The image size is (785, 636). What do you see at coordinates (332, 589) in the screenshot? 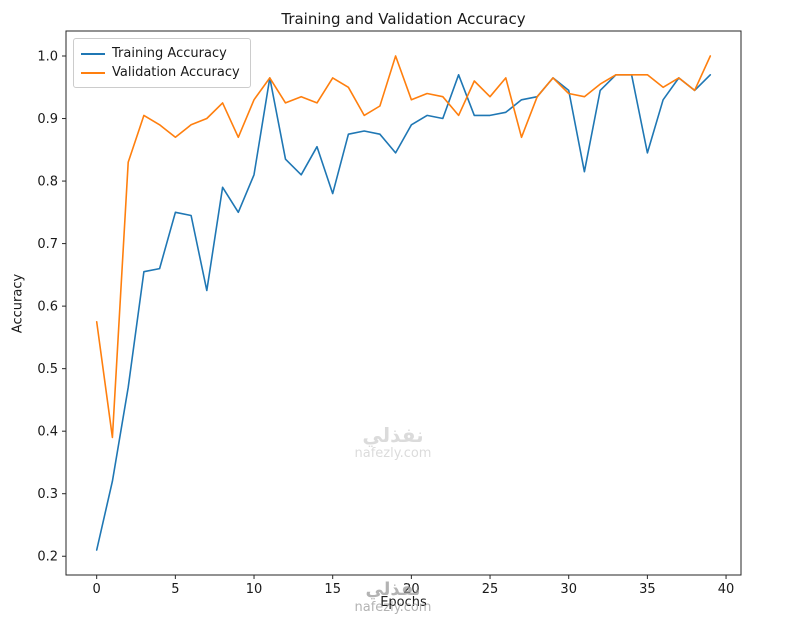
I see `x-tick-label: 15` at bounding box center [332, 589].